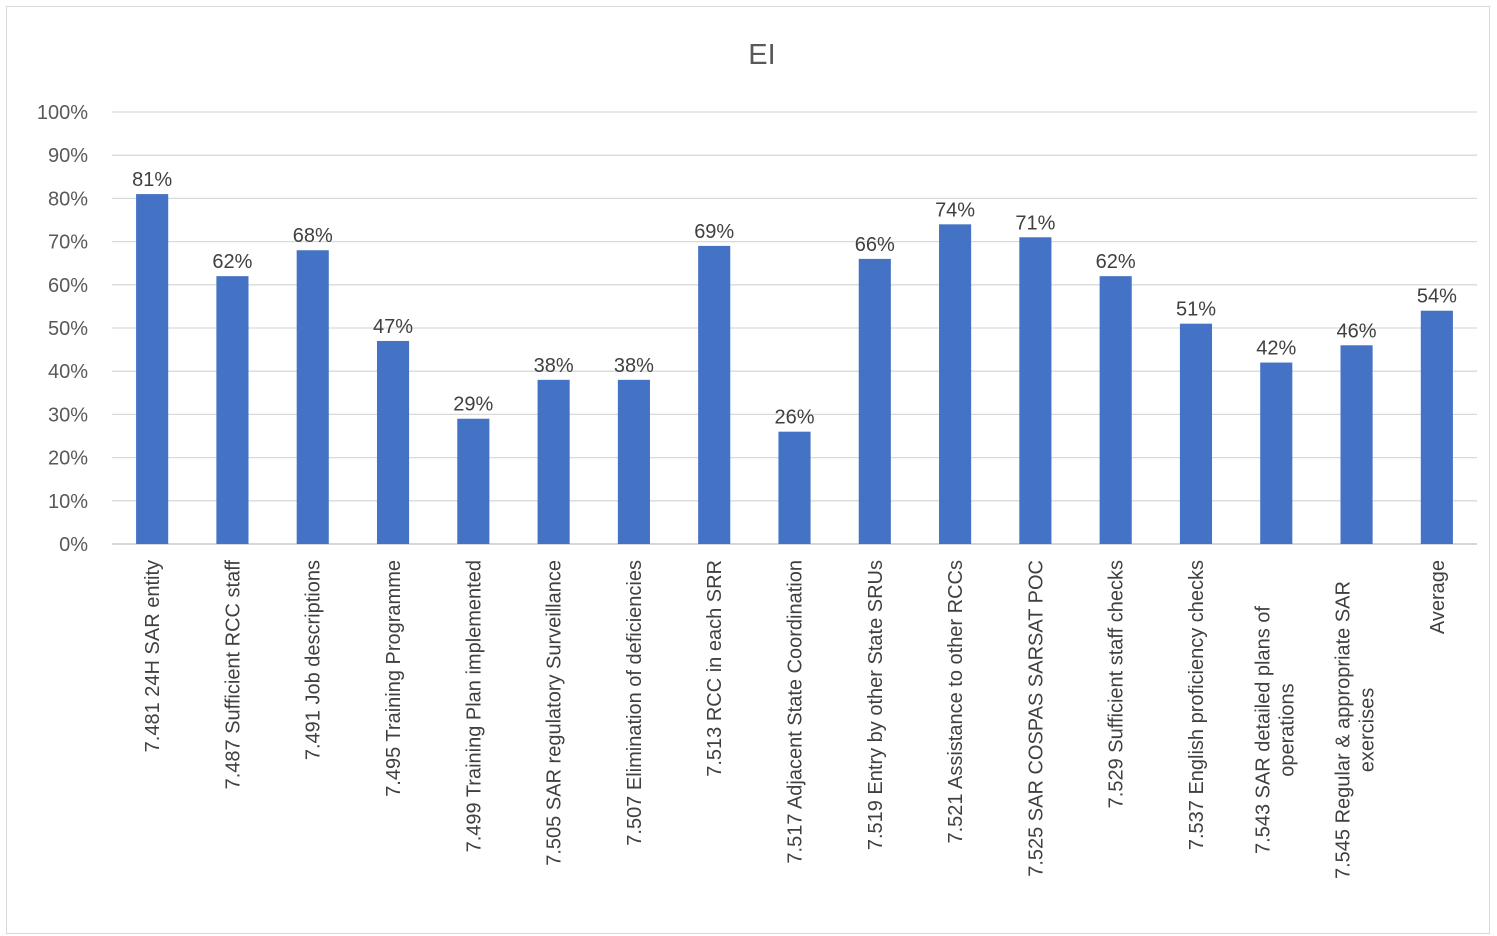 This screenshot has height=936, width=1497. I want to click on data-label: 68%, so click(313, 236).